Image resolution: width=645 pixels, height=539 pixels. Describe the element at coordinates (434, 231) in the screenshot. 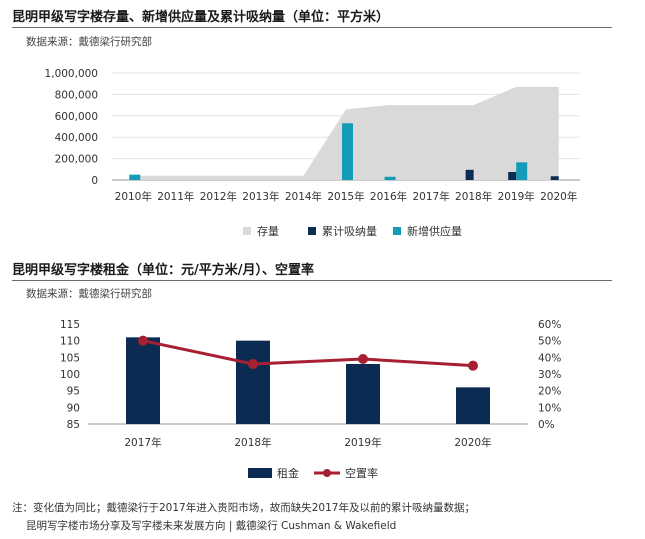

I see `chart1-legend-label: 新增供应量` at that location.